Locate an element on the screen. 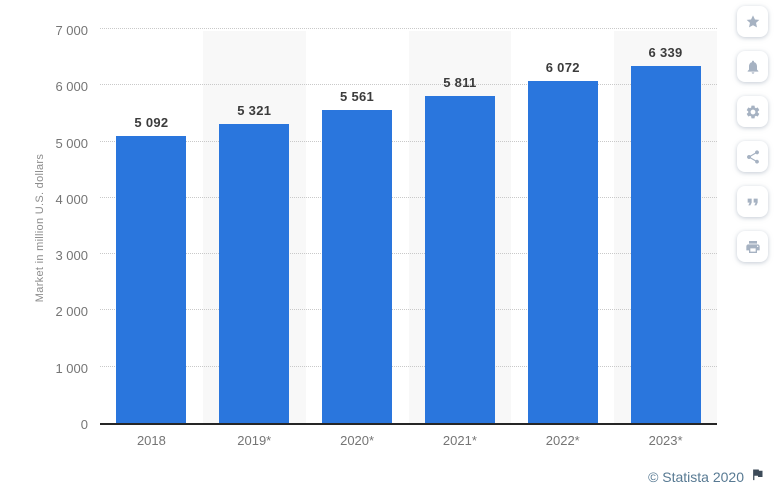 This screenshot has width=777, height=497. bell-icon is located at coordinates (752, 67).